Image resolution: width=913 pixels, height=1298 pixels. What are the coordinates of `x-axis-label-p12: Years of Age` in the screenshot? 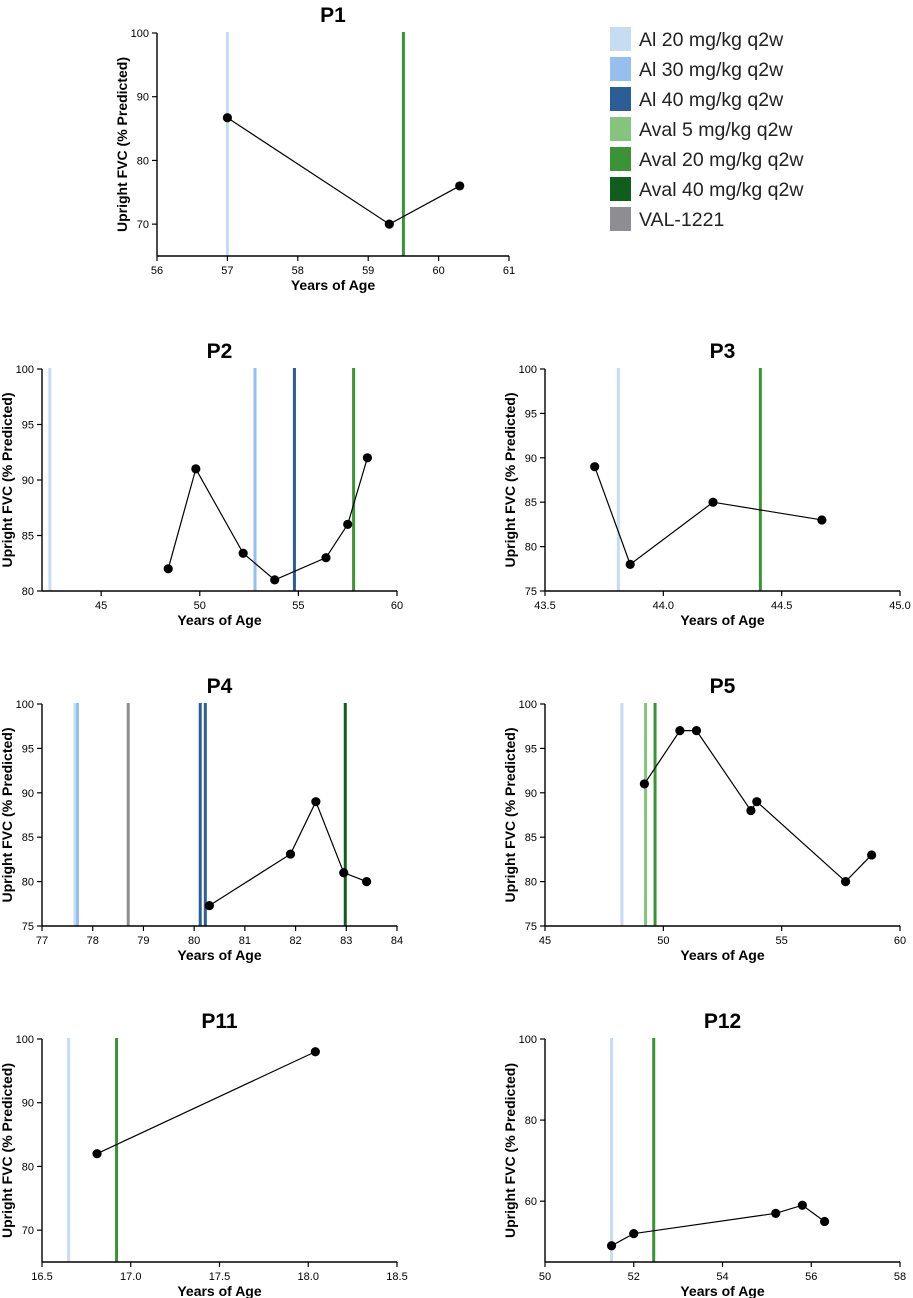 It's located at (722, 1290).